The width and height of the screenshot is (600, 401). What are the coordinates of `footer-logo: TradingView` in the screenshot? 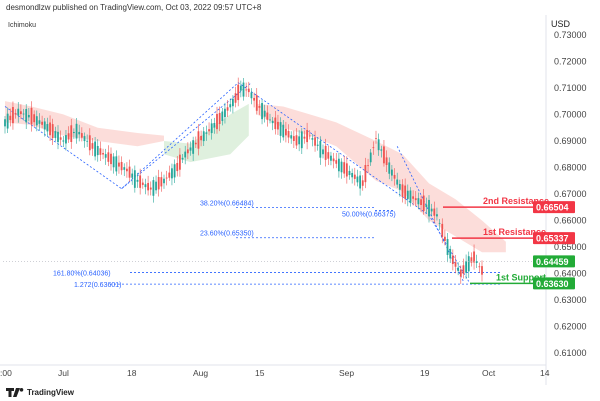 It's located at (40, 392).